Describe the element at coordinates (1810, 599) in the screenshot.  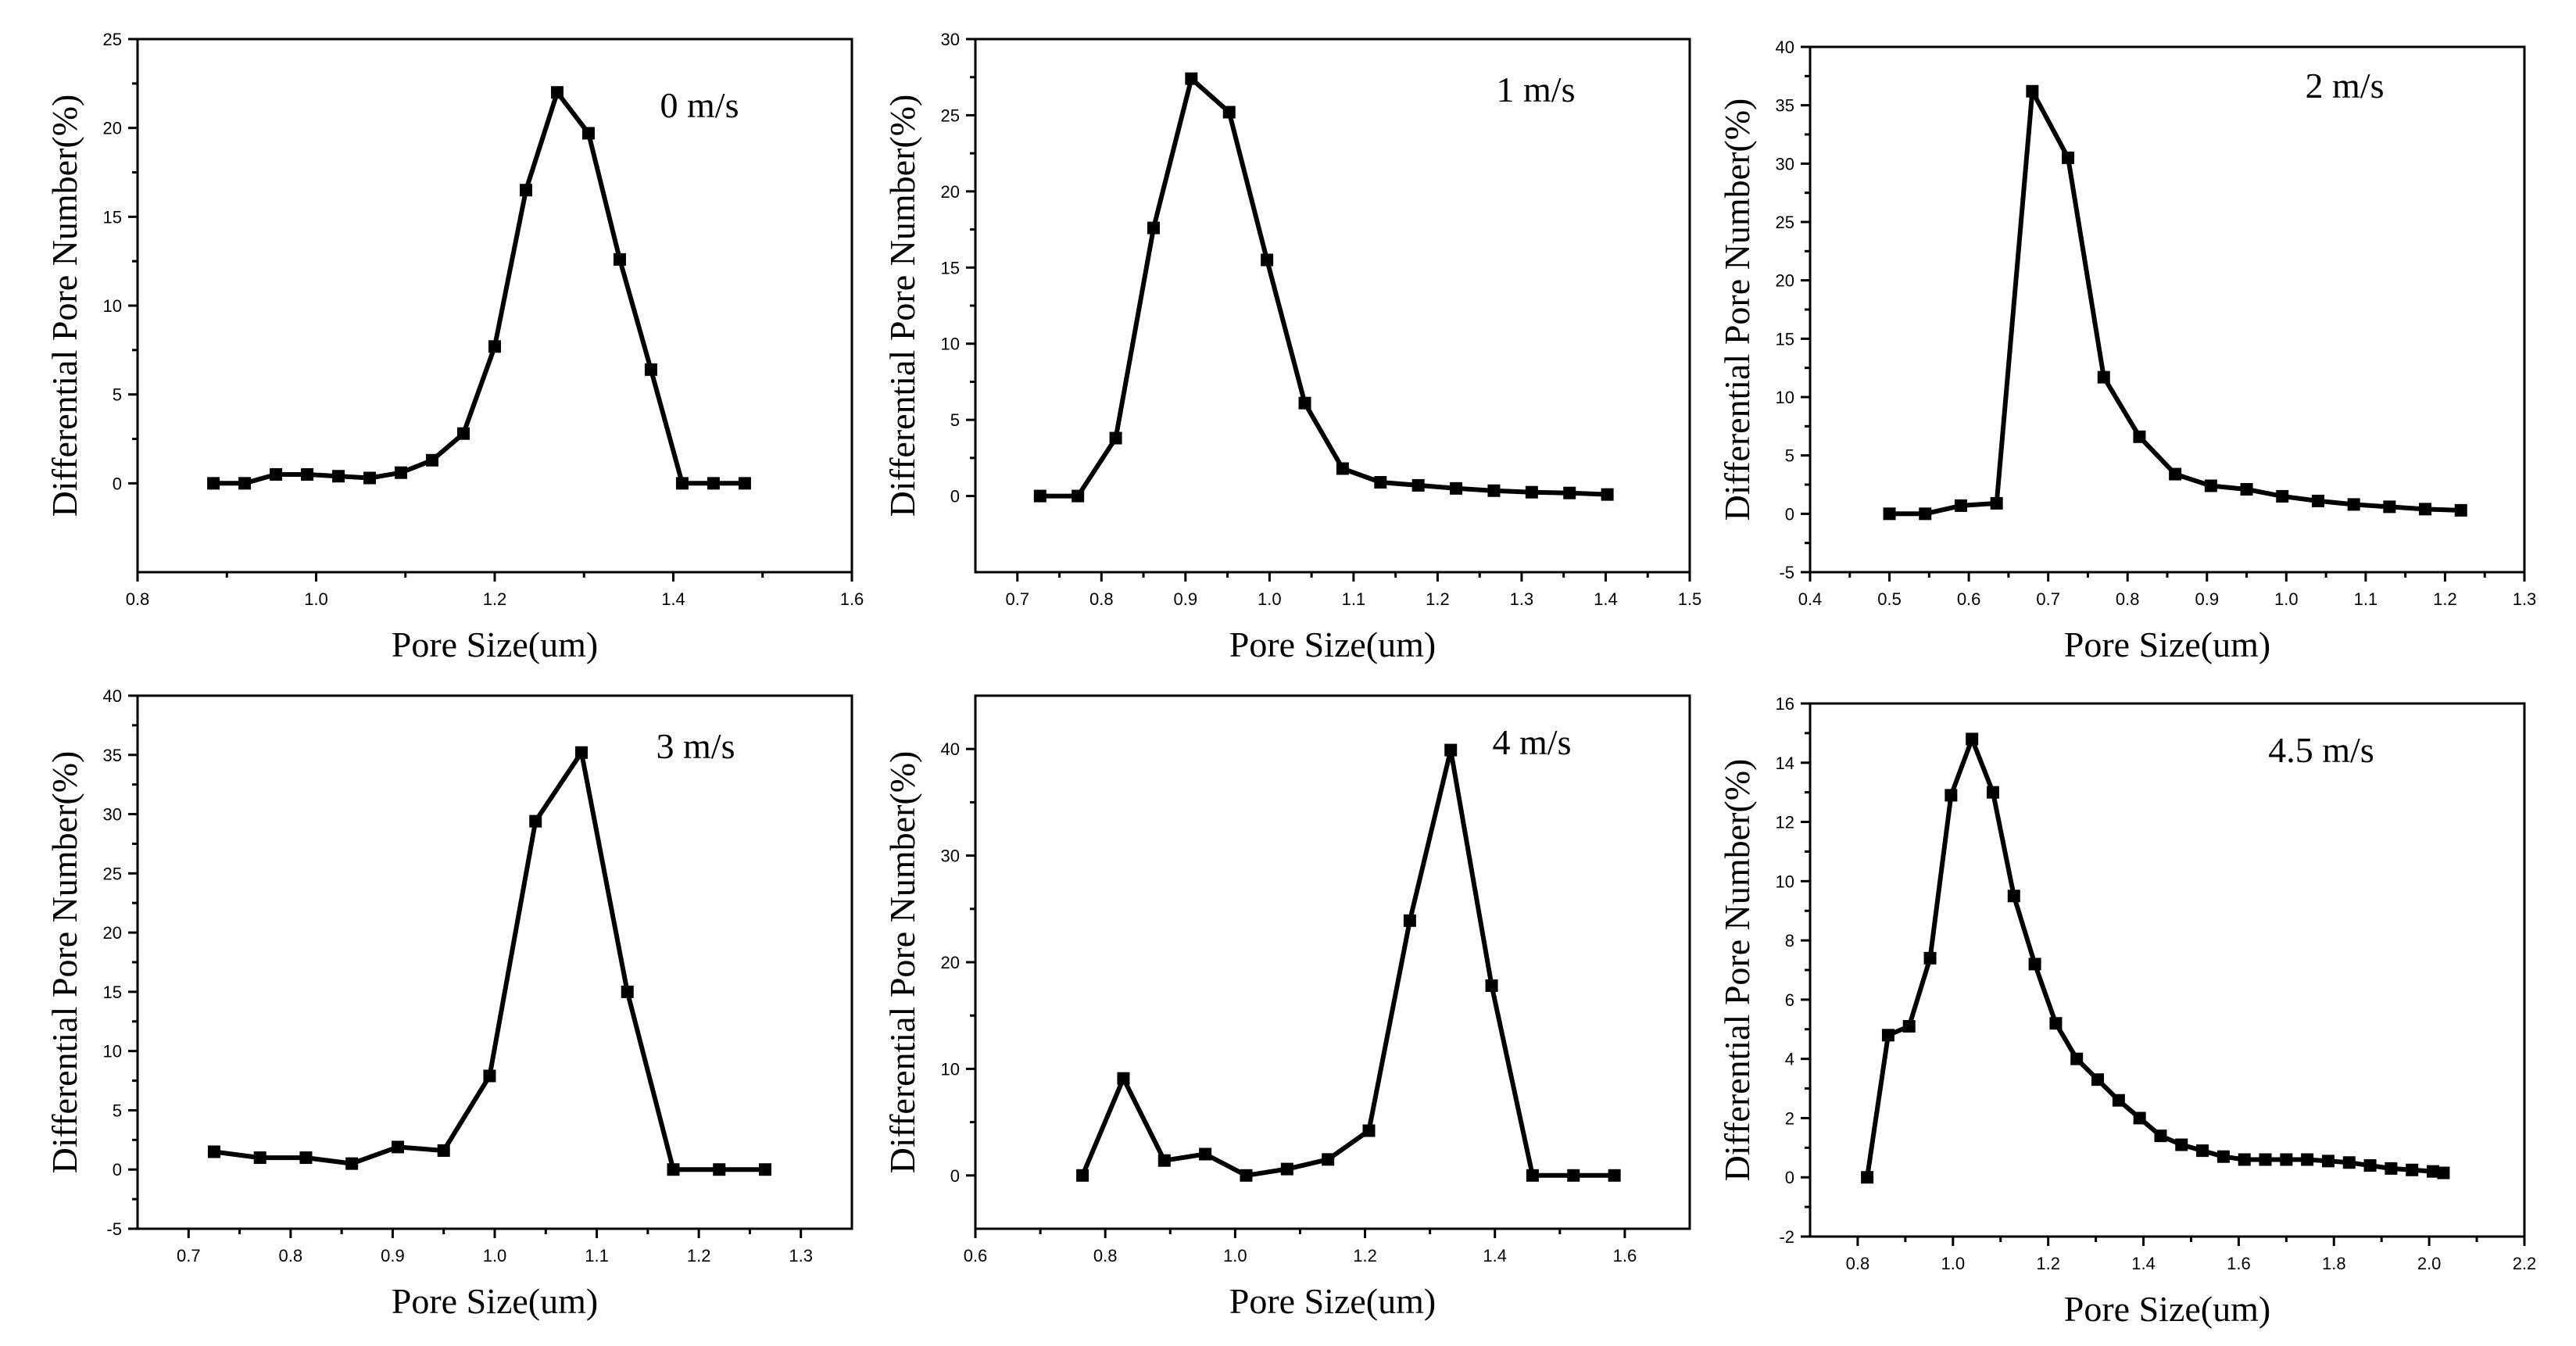
I see `x-tick-label: 0.4` at that location.